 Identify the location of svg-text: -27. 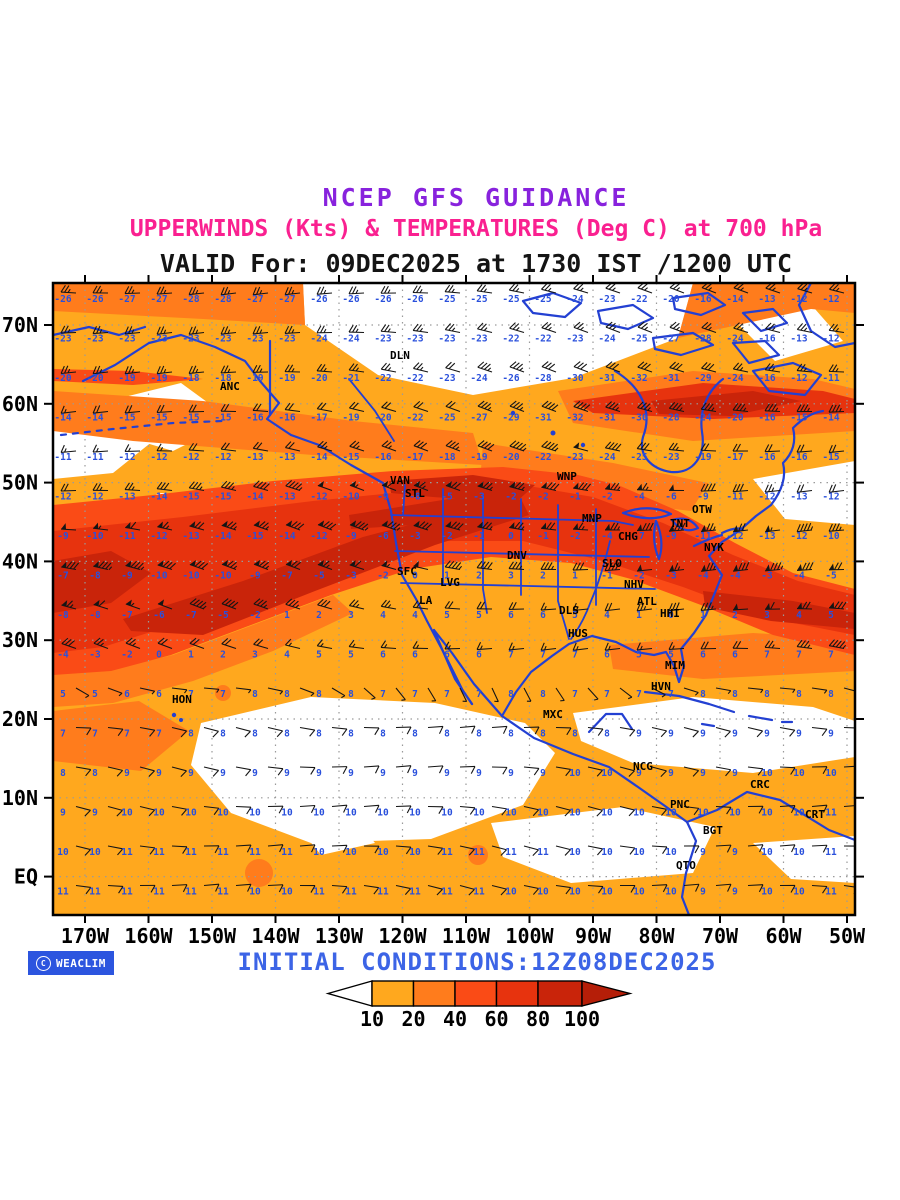
(670, 339).